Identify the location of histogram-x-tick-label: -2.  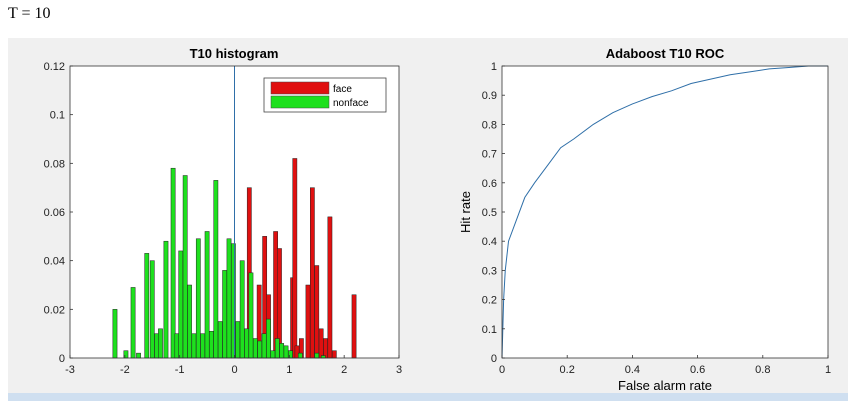
(125, 370).